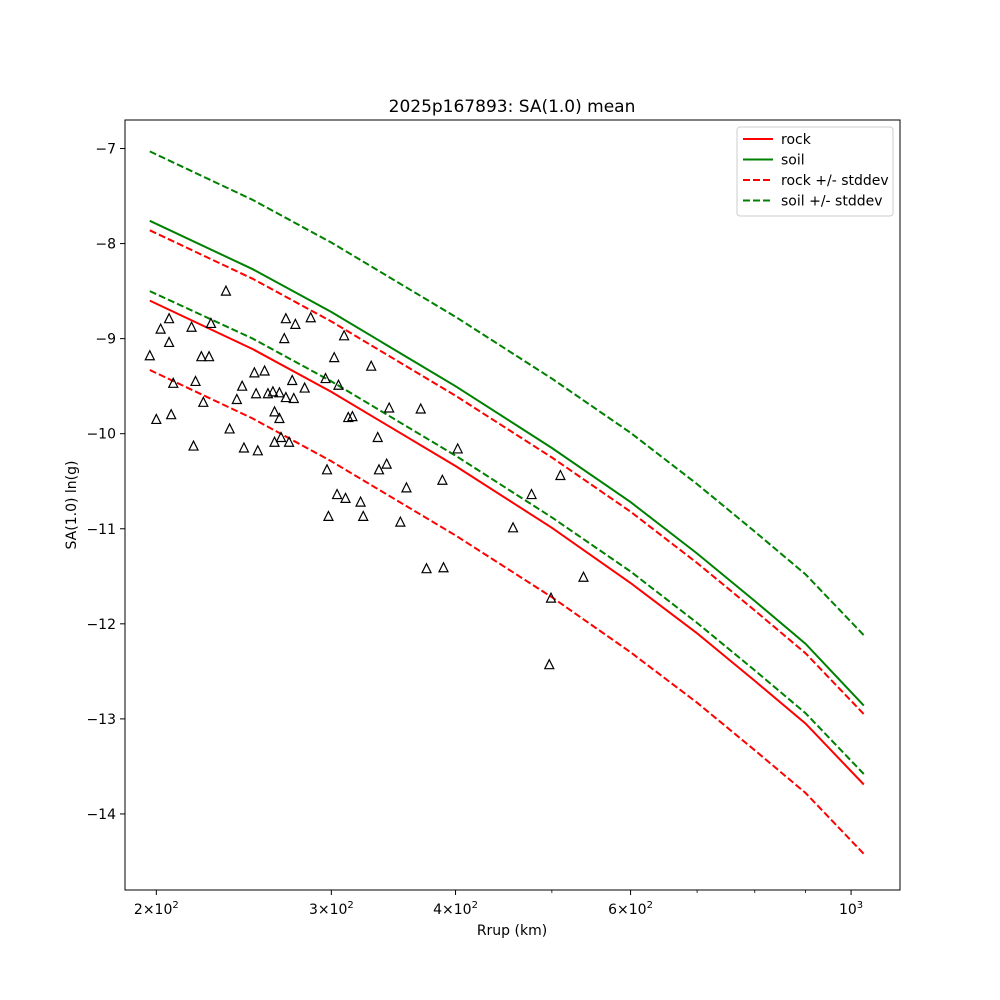 The width and height of the screenshot is (1000, 1000). What do you see at coordinates (835, 181) in the screenshot?
I see `legend-label: rock +/- stddev` at bounding box center [835, 181].